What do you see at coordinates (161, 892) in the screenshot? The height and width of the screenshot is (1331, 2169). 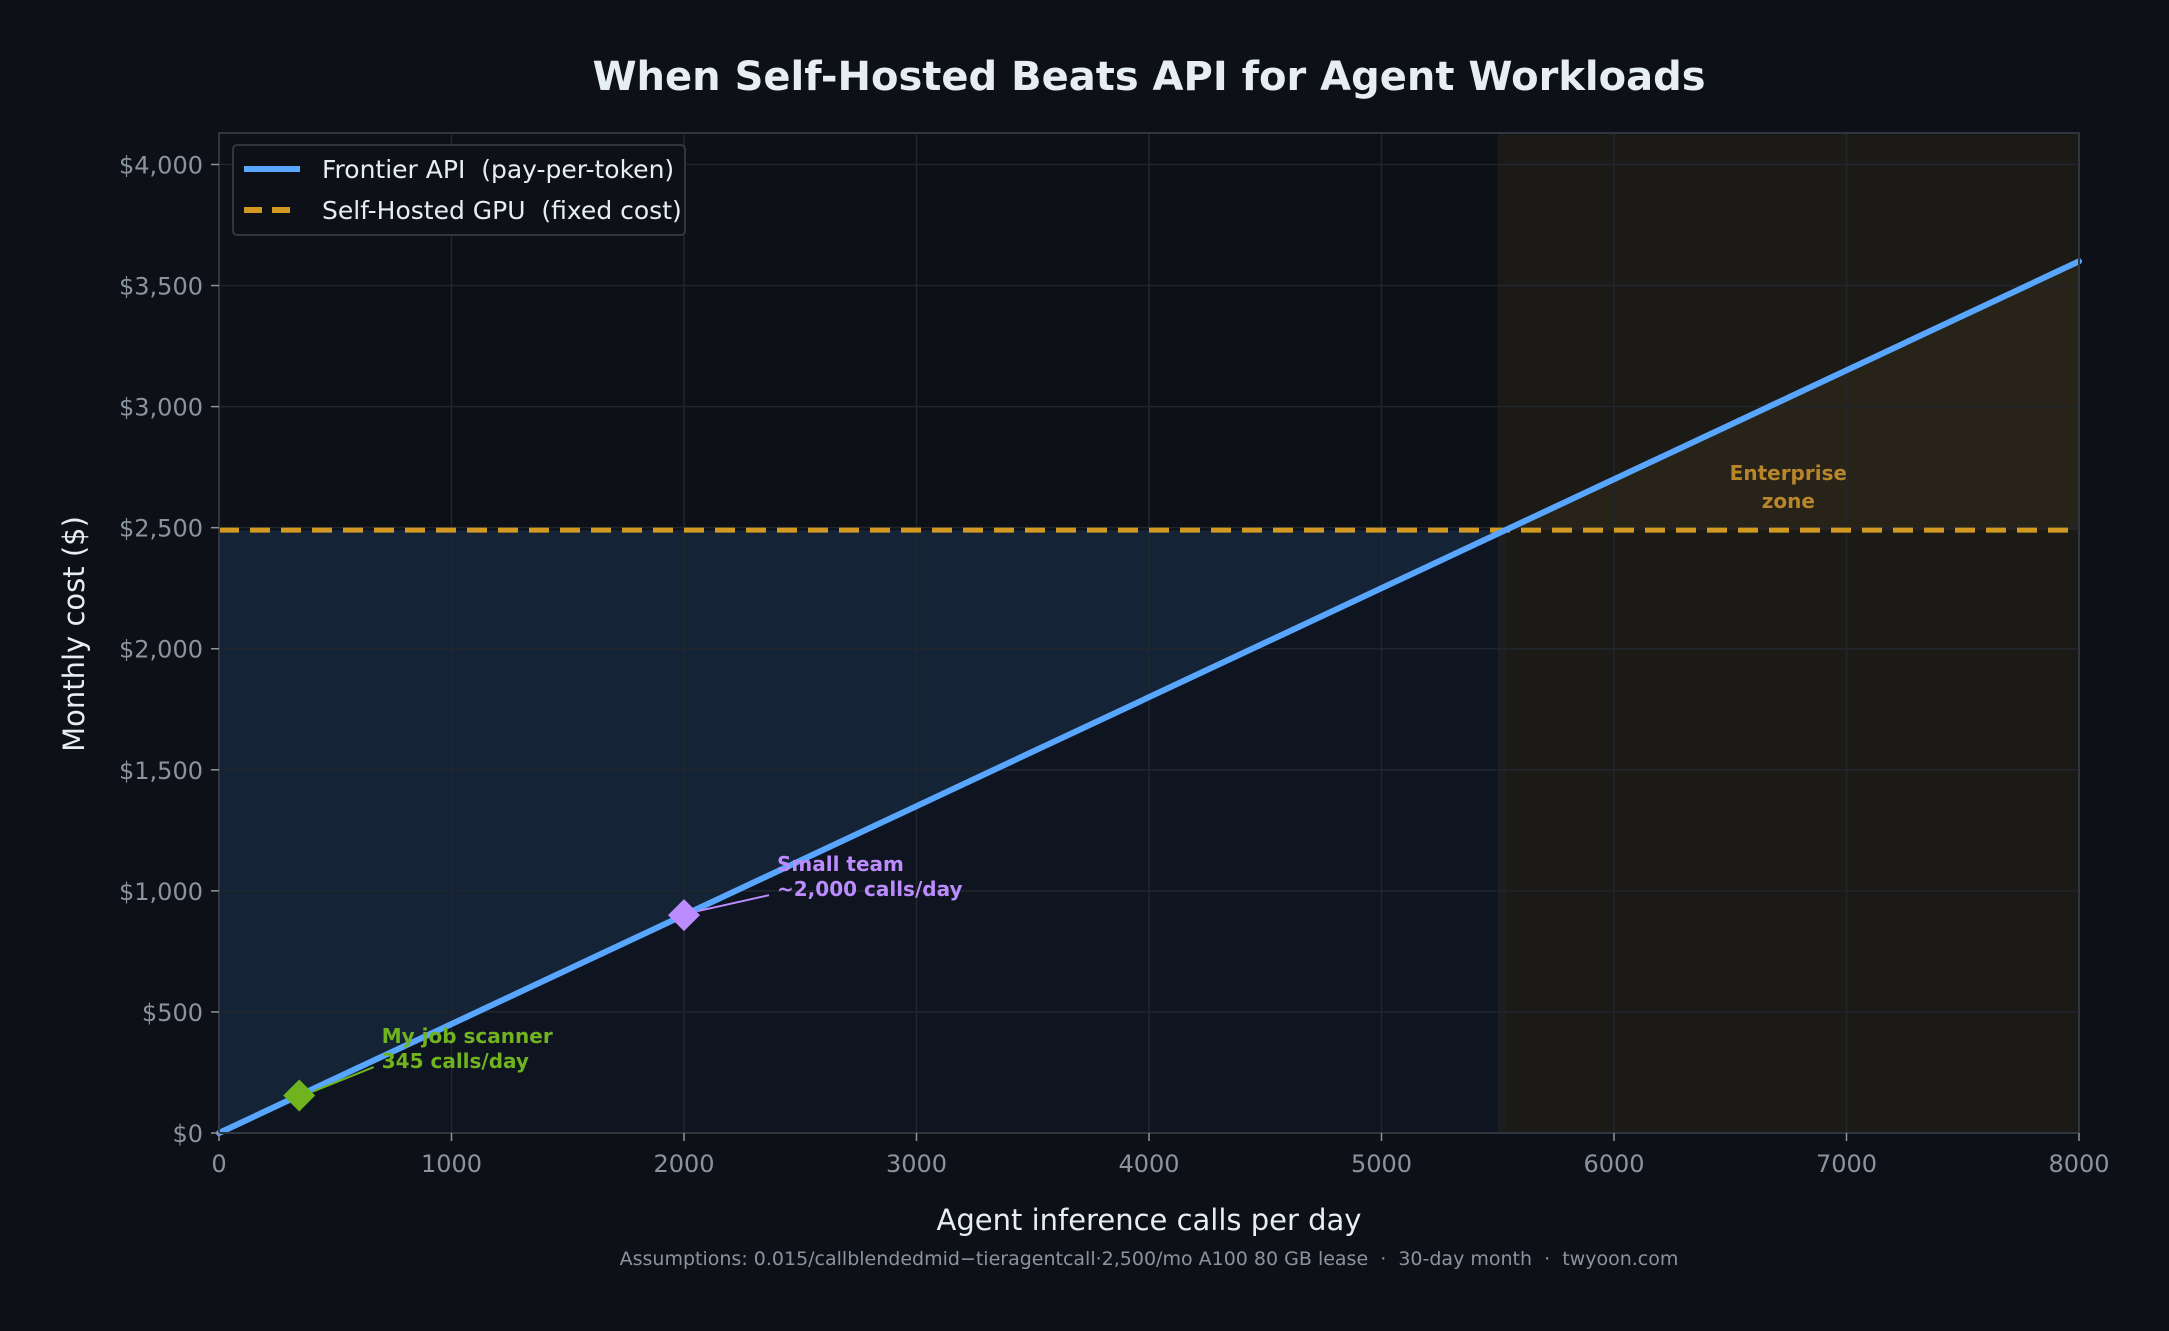 I see `y-tick-label: $1,000` at bounding box center [161, 892].